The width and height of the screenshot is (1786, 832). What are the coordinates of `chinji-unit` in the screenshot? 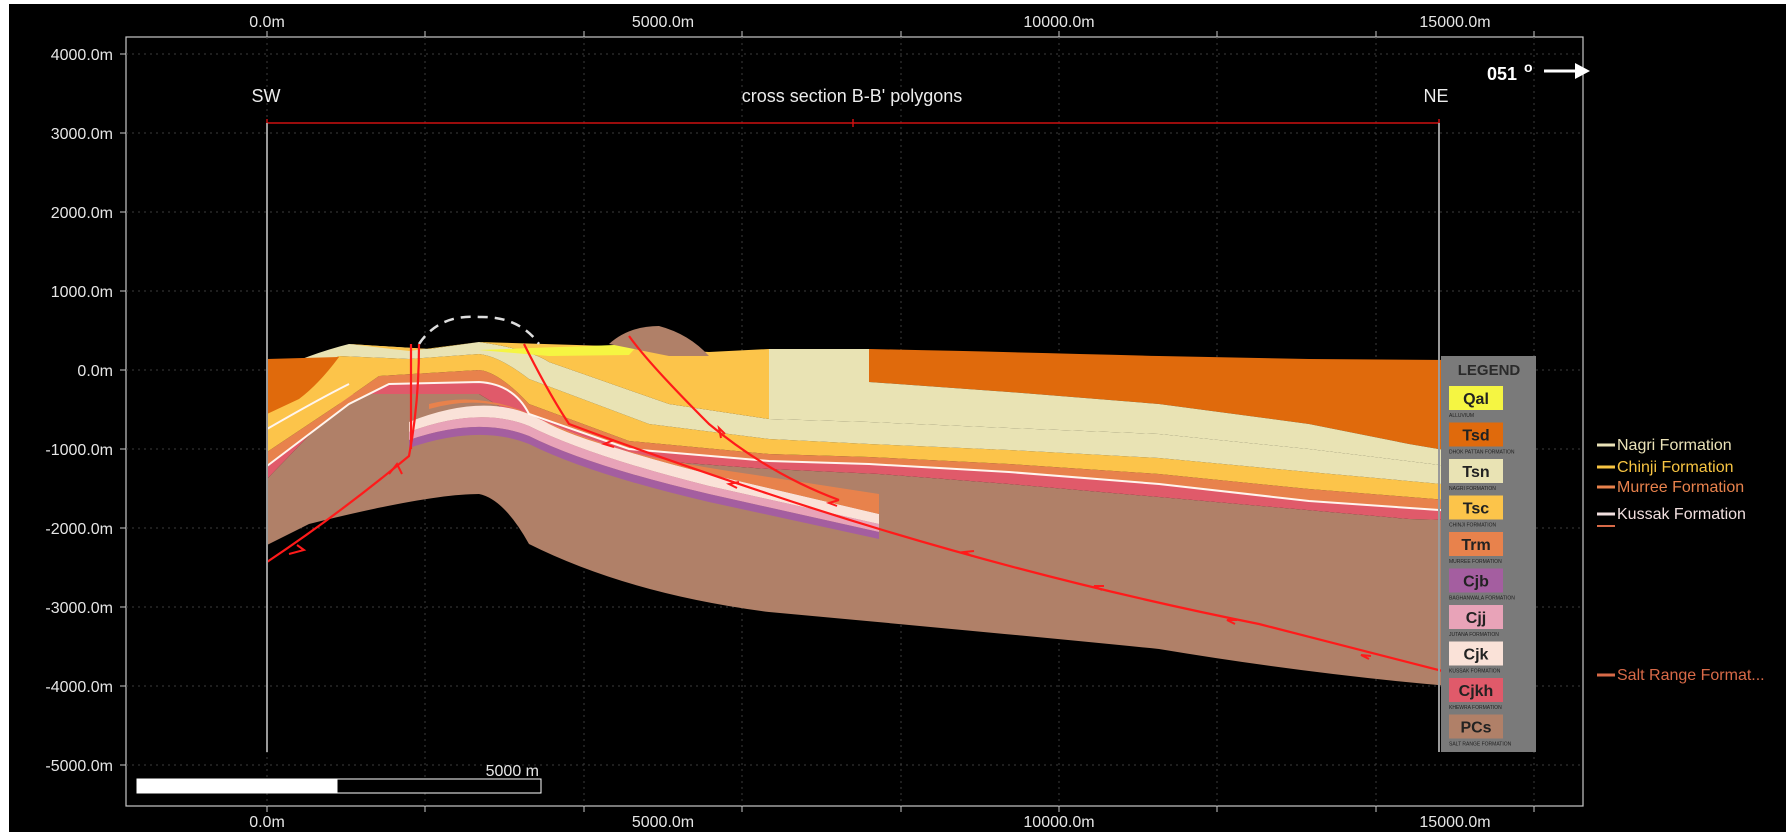 It's located at (882, 429).